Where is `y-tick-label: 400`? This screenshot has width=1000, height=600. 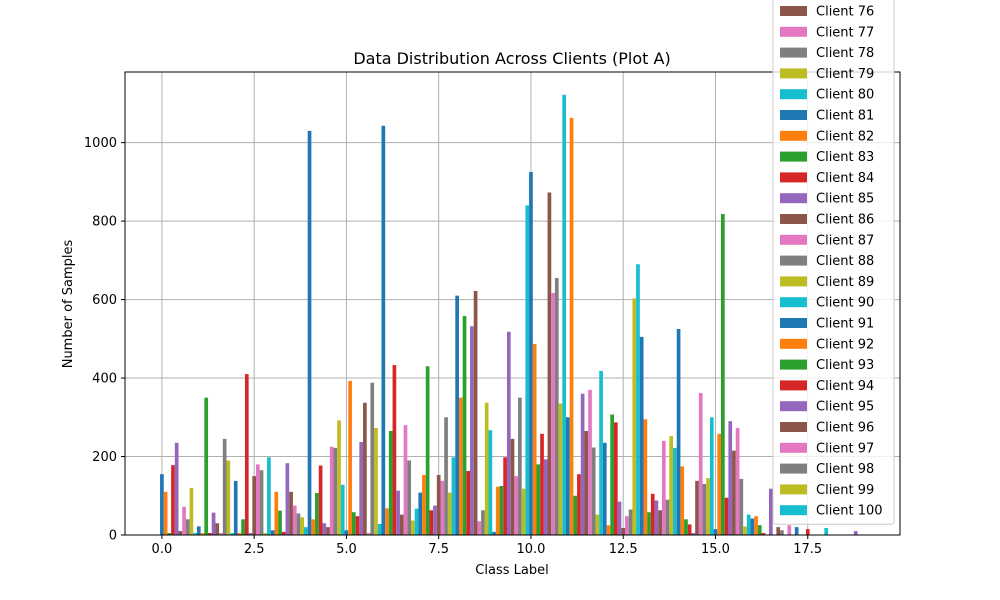
y-tick-label: 400 is located at coordinates (104, 379).